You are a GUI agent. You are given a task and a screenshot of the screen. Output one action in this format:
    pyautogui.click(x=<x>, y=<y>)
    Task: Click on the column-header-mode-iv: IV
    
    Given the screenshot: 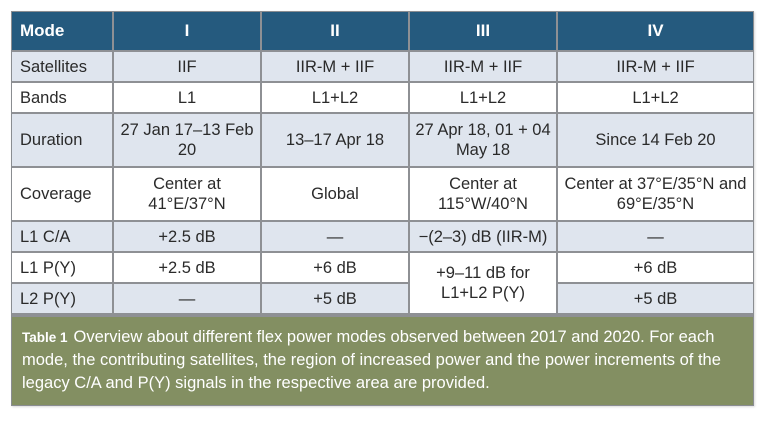 What is the action you would take?
    pyautogui.click(x=654, y=32)
    